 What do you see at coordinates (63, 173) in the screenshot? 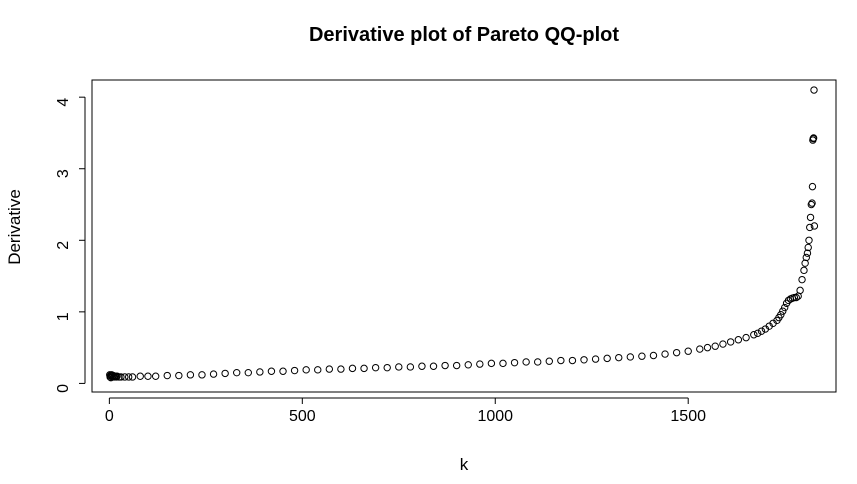
I see `y-tick-label: 3` at bounding box center [63, 173].